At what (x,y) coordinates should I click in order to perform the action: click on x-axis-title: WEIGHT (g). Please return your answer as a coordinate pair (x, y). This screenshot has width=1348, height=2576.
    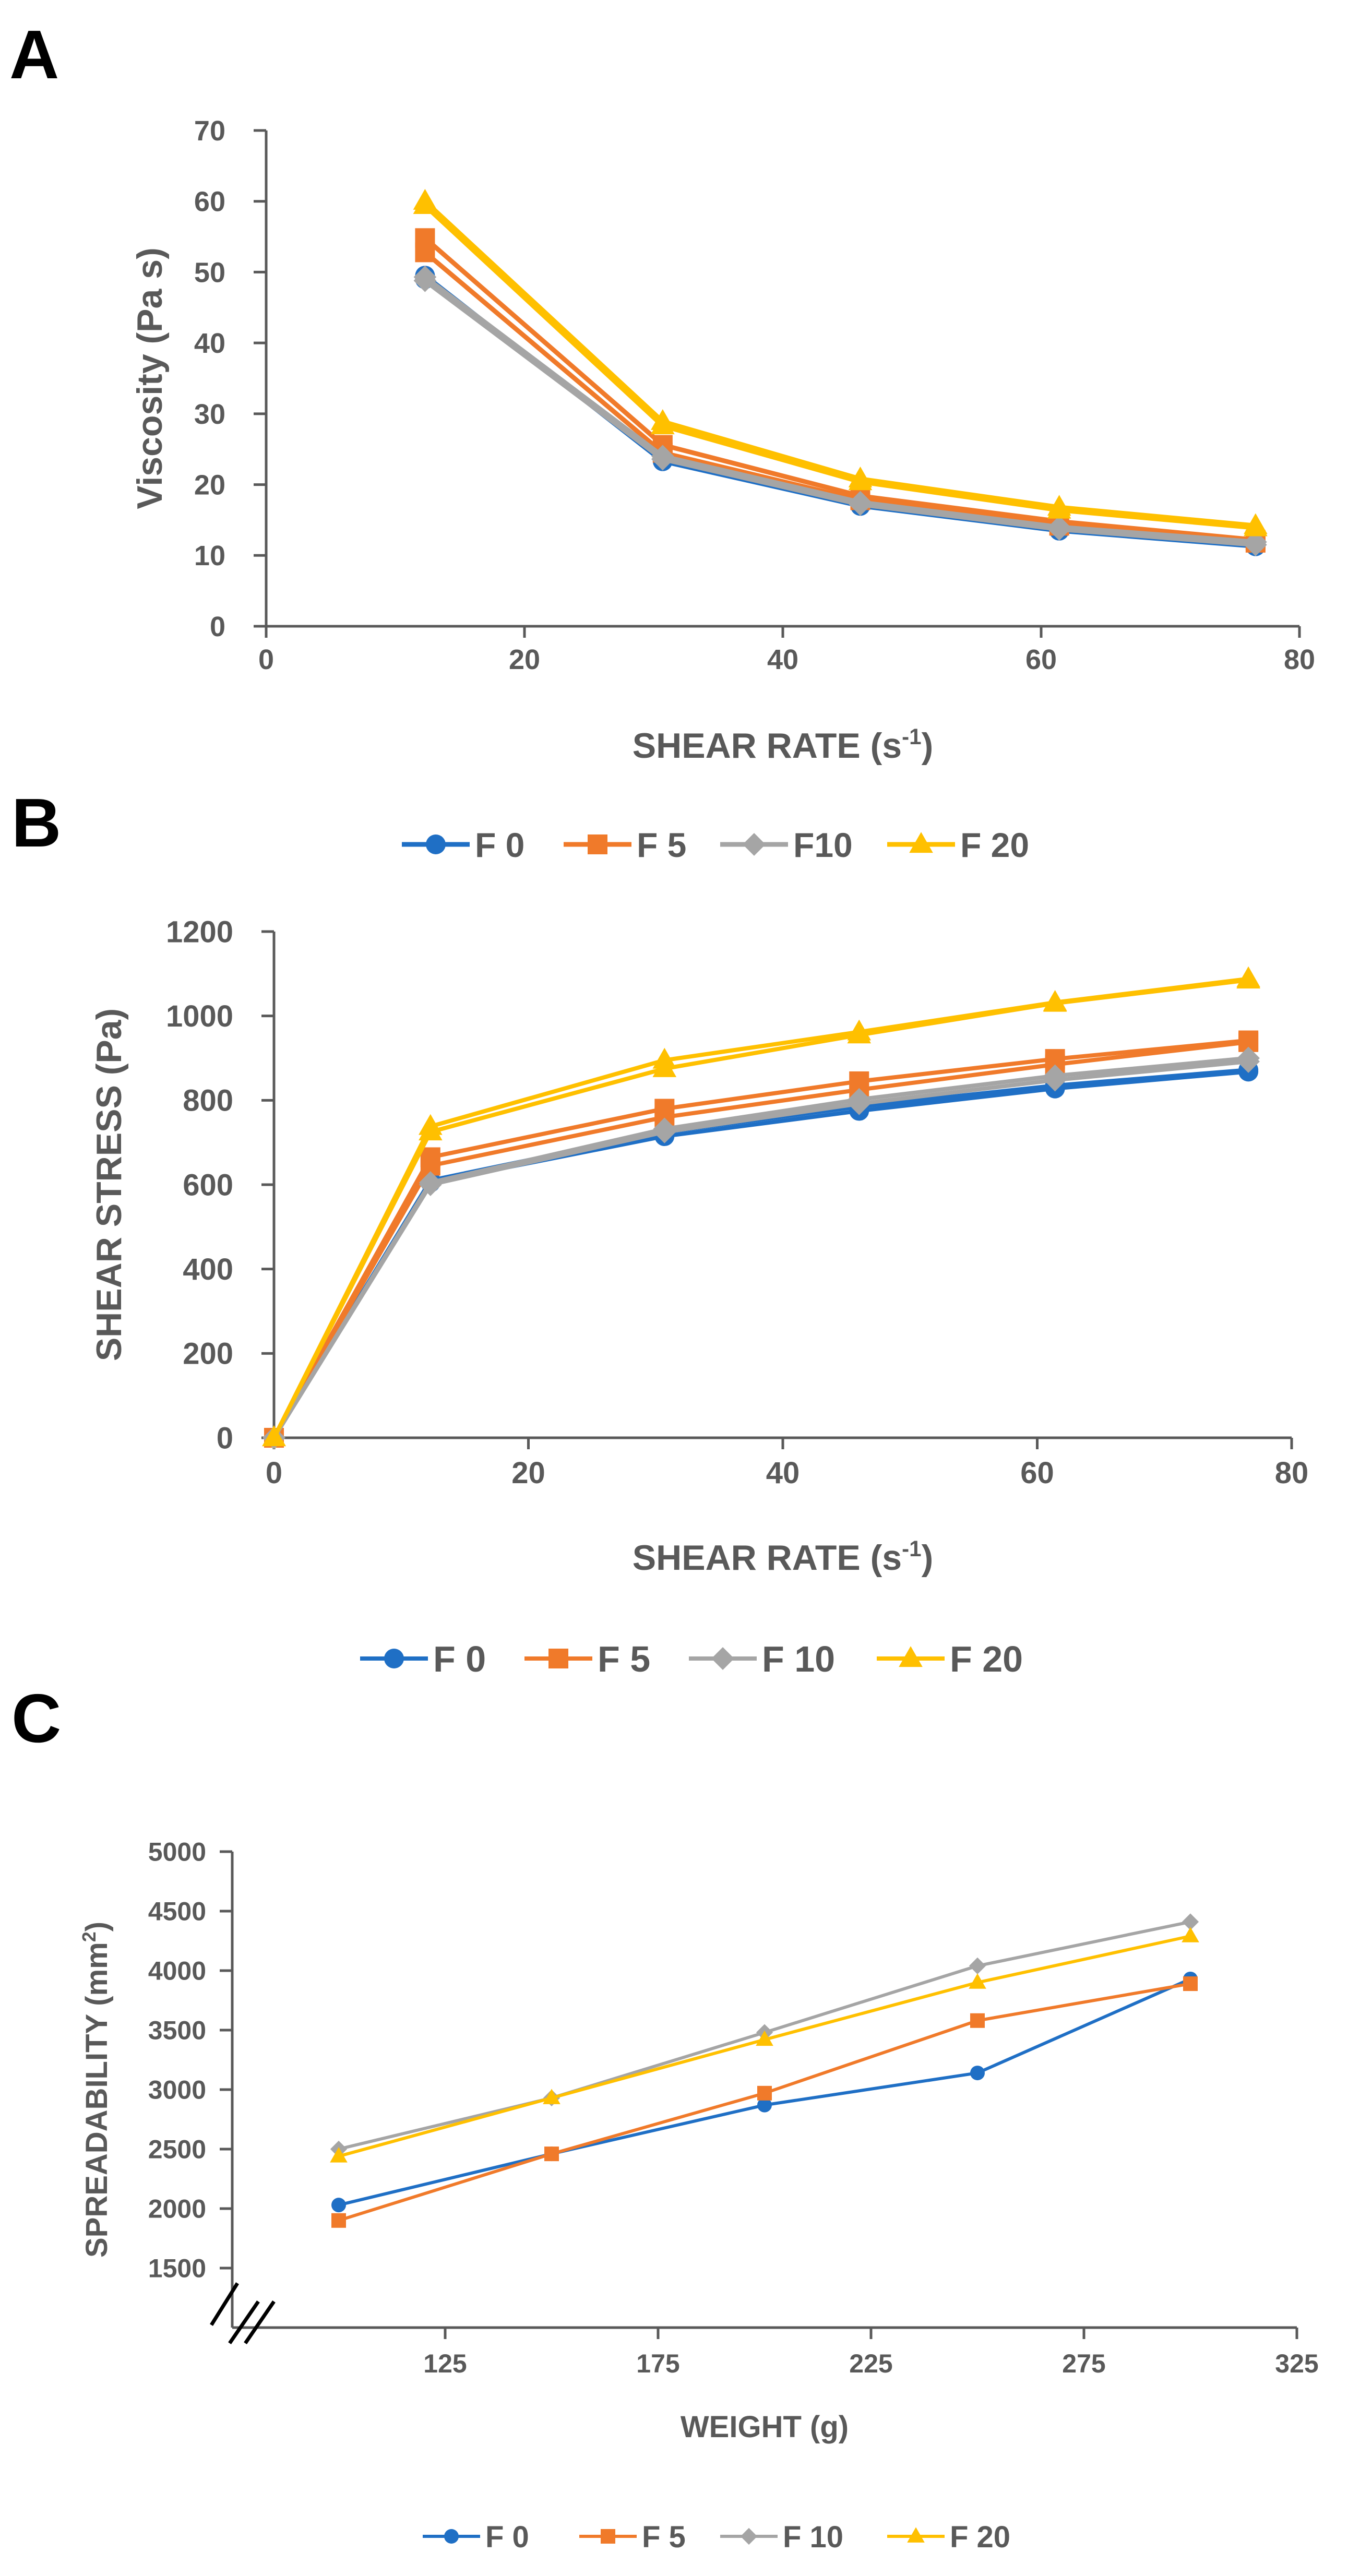
    Looking at the image, I should click on (765, 2427).